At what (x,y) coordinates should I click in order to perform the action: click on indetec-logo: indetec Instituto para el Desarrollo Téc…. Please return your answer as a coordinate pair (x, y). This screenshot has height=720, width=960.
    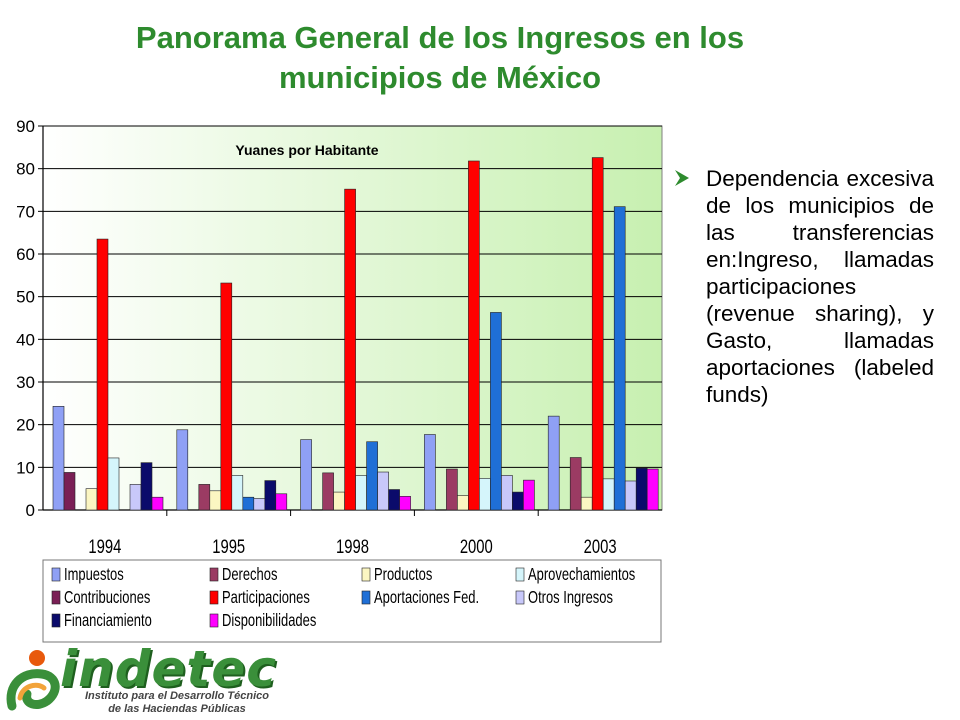
    Looking at the image, I should click on (145, 680).